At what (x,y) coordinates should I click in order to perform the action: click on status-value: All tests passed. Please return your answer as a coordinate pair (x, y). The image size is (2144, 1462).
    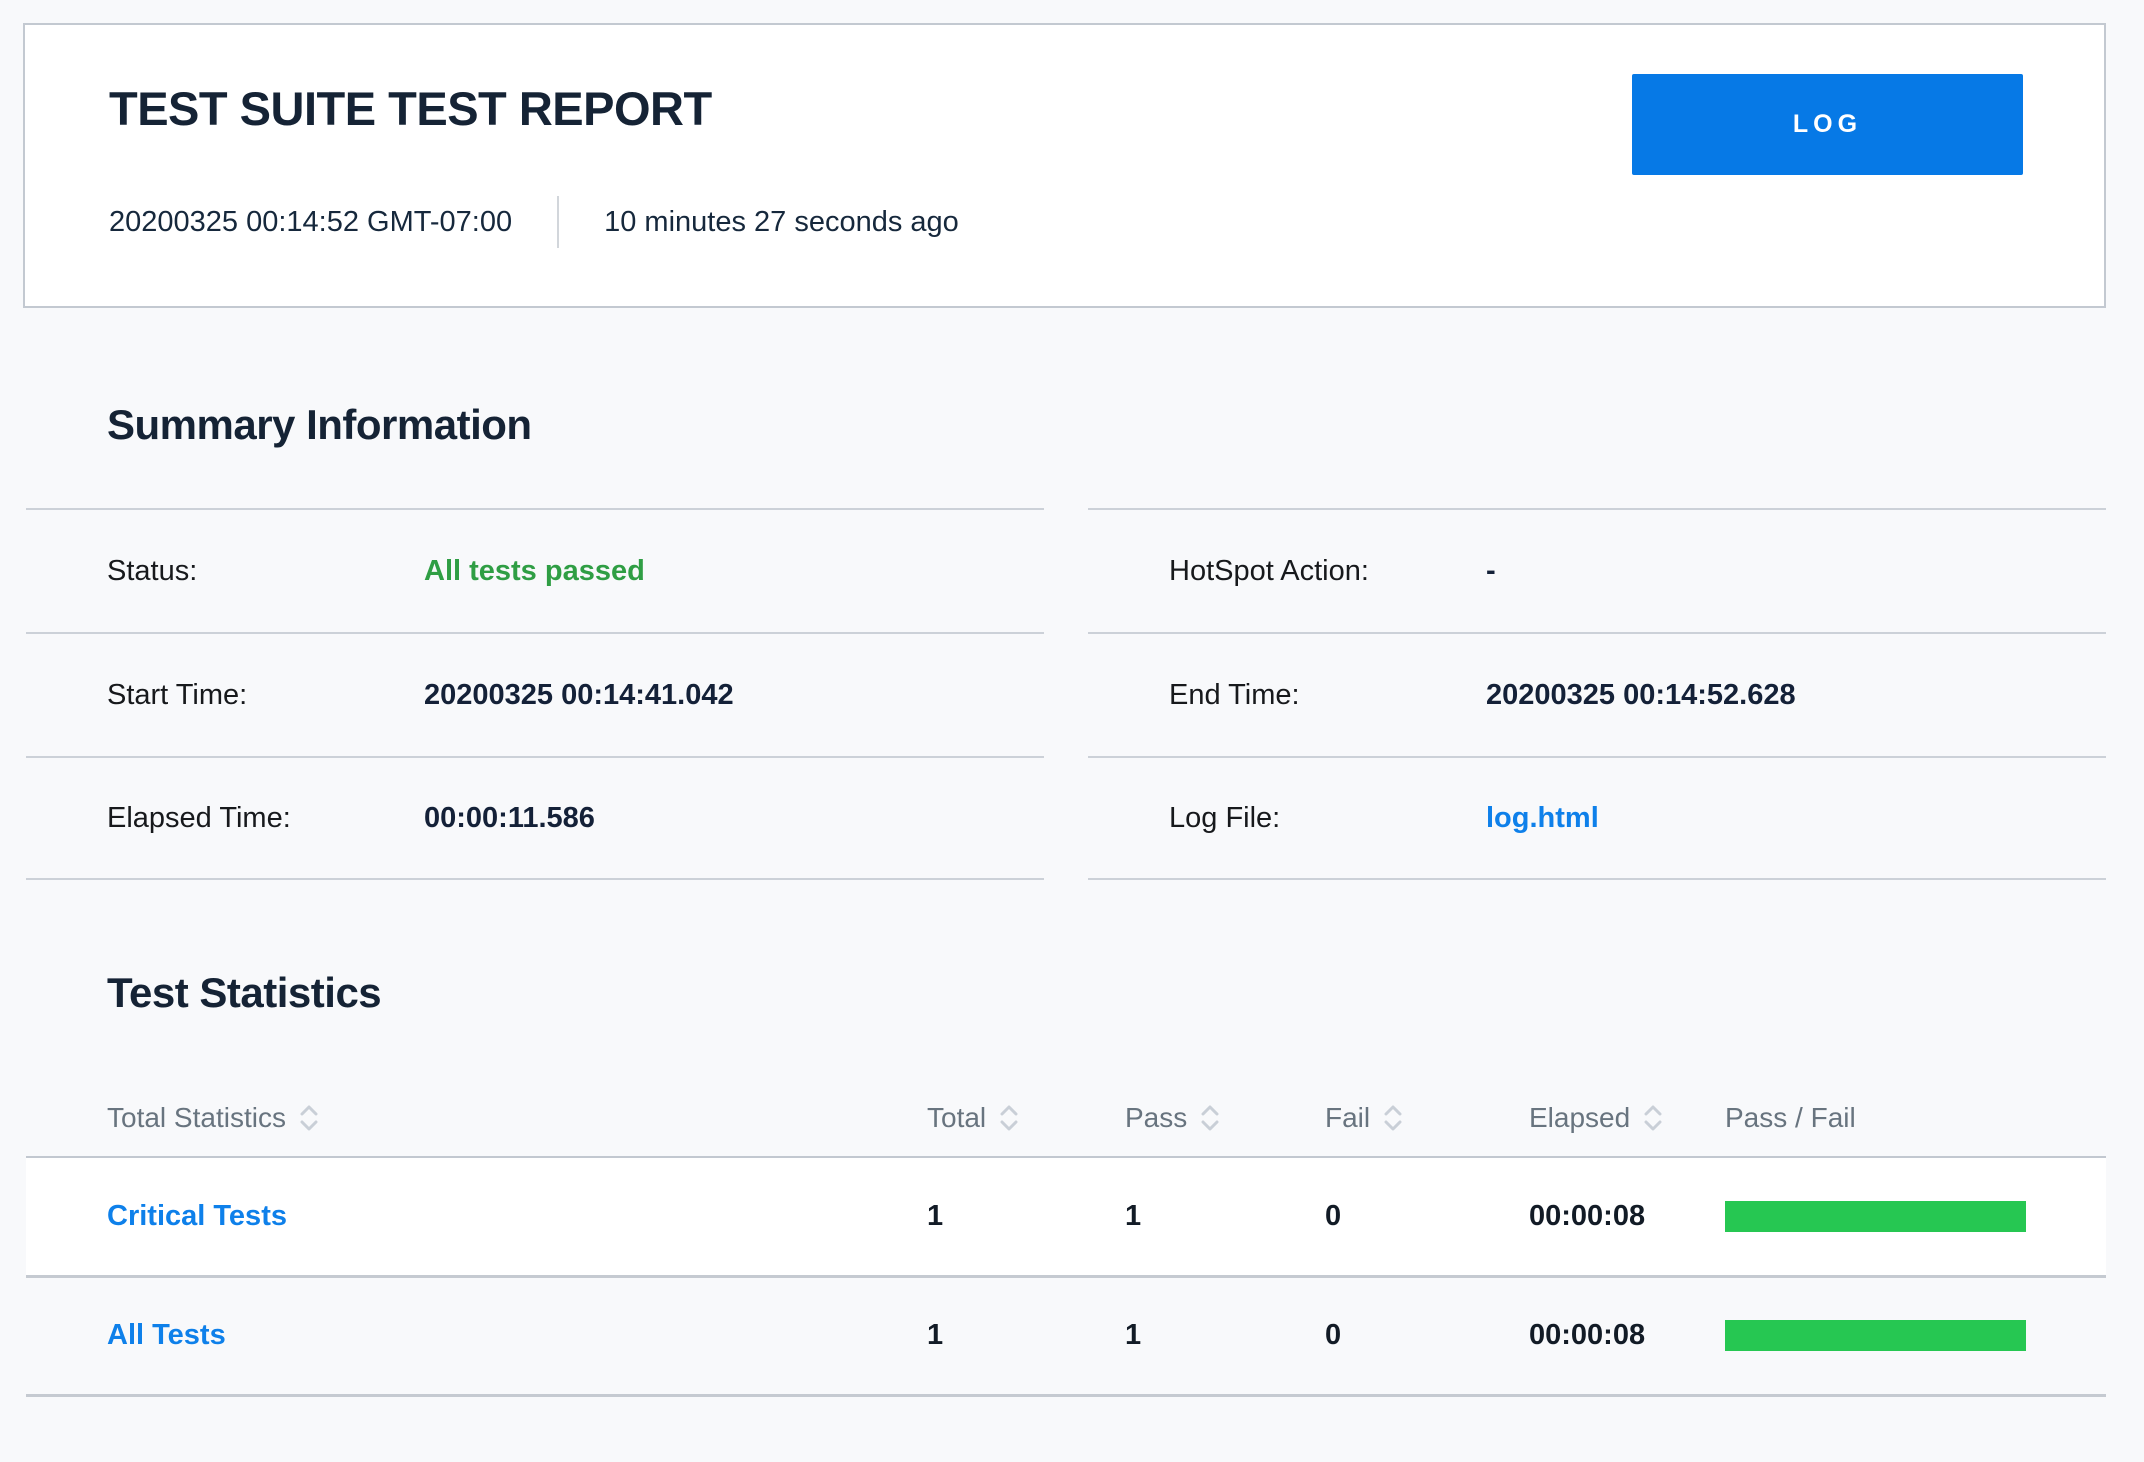
    Looking at the image, I should click on (534, 570).